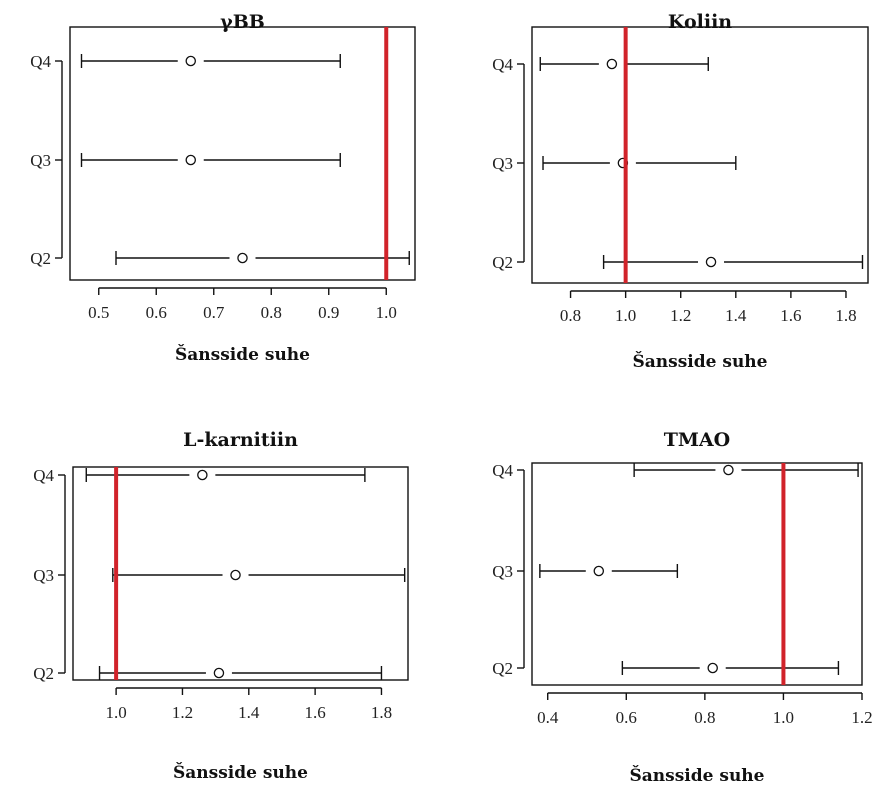  I want to click on panel-title: γBB, so click(242, 22).